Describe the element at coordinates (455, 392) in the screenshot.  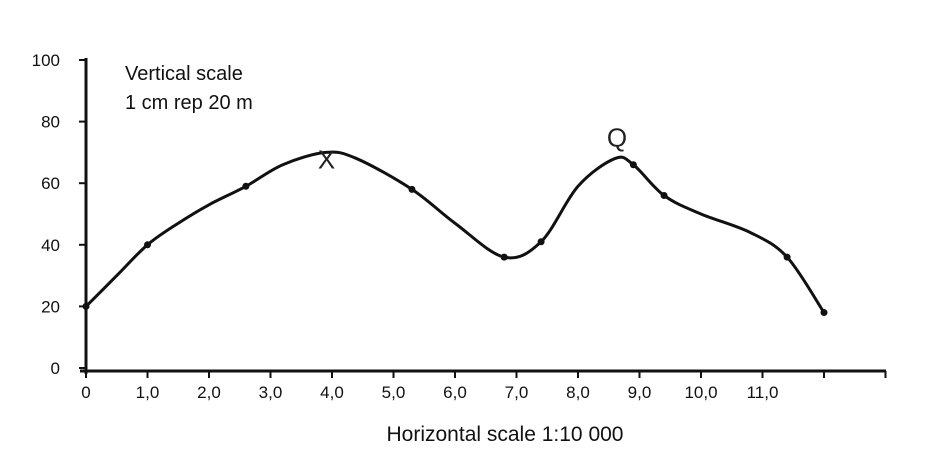
I see `x-tick-label: 6,0` at that location.